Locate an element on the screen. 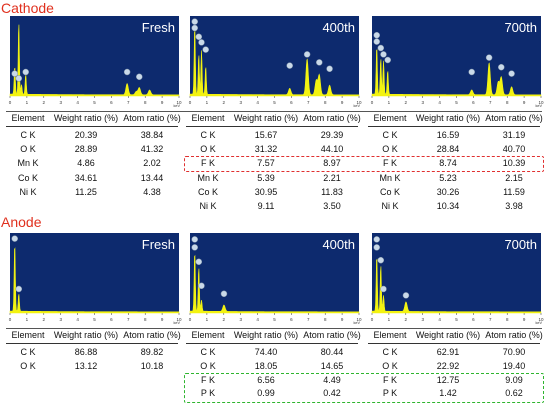 The image size is (550, 413). table-cell-value: 74.40 is located at coordinates (266, 352).